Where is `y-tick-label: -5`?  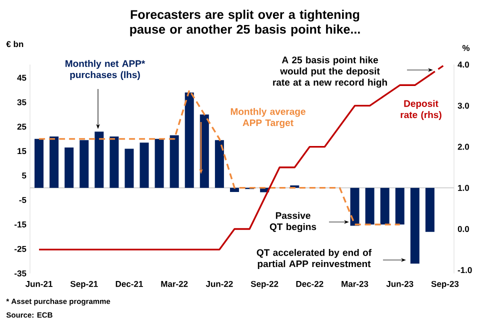 y-tick-label: -5 is located at coordinates (22, 200).